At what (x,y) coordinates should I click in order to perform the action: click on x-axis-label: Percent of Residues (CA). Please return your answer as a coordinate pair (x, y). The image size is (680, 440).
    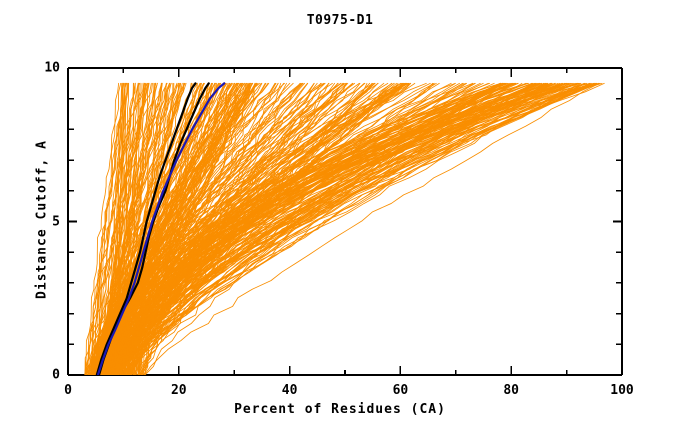
    Looking at the image, I should click on (340, 409).